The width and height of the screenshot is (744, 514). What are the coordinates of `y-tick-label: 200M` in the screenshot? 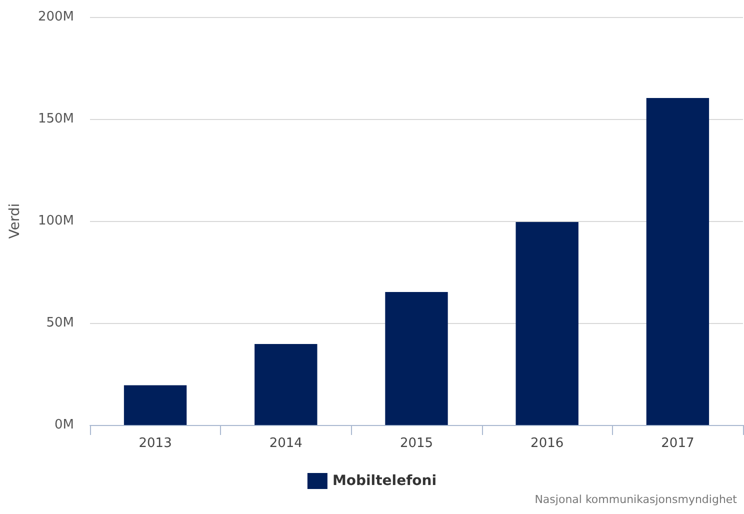 It's located at (56, 17).